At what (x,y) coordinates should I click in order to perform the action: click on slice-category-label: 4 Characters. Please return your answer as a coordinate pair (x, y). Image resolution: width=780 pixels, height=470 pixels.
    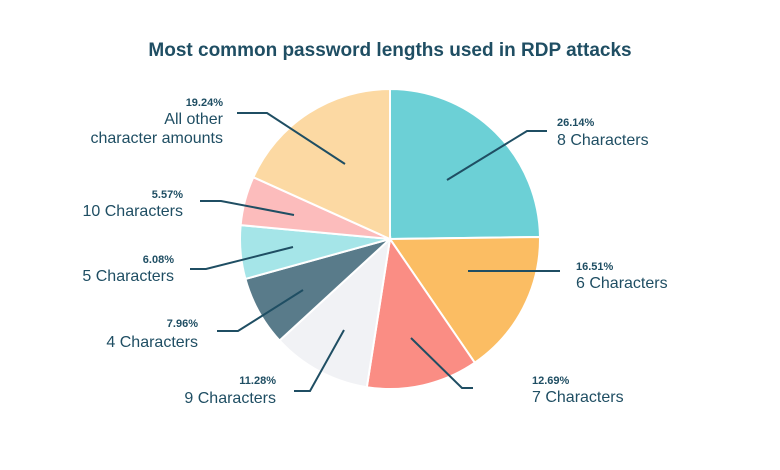
    Looking at the image, I should click on (152, 342).